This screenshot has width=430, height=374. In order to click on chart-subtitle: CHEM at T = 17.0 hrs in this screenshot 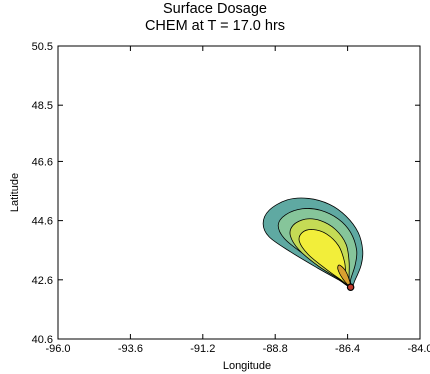, I will do `click(215, 26)`.